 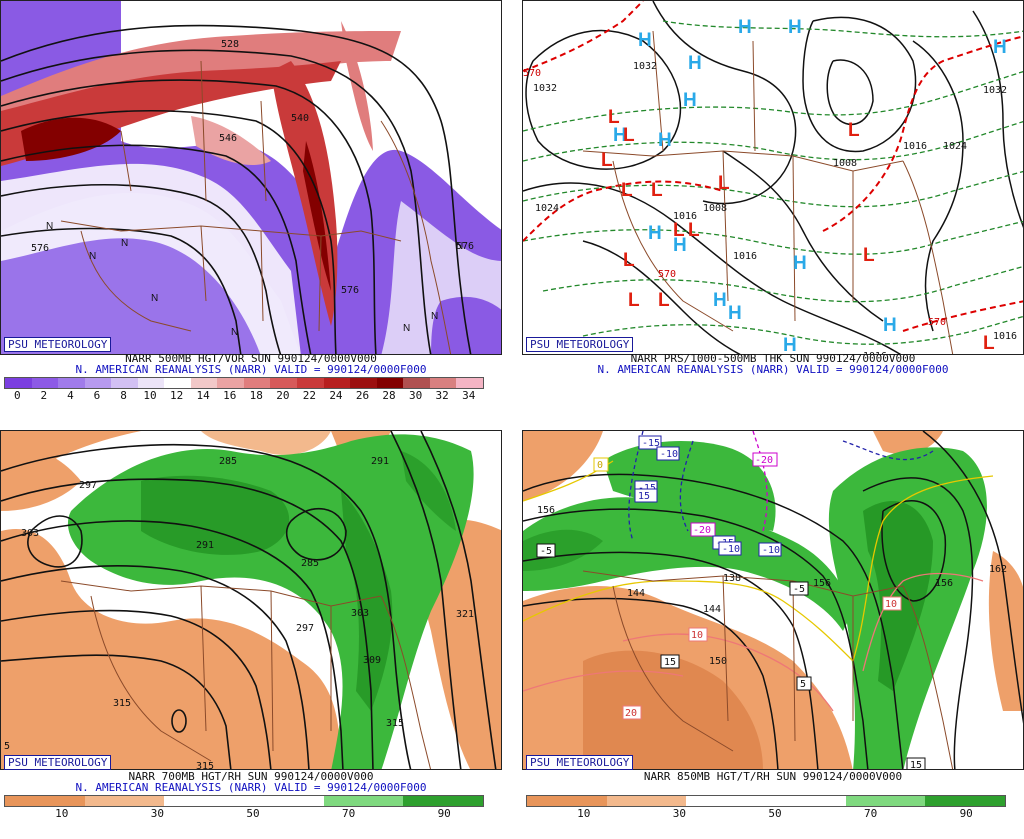 I want to click on temp-label: 10, so click(x=698, y=634).